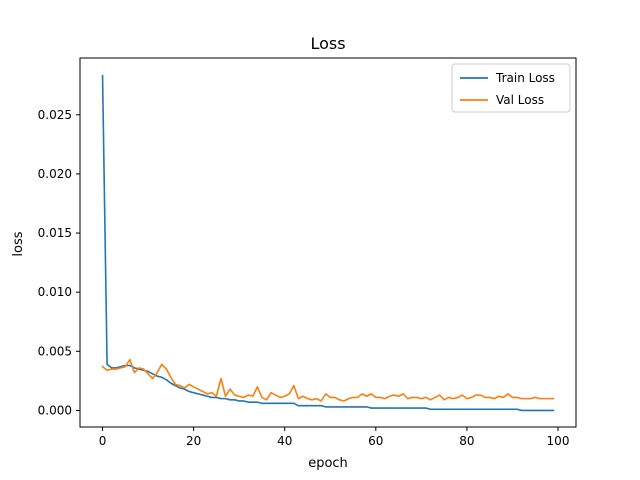 The image size is (640, 480). What do you see at coordinates (55, 233) in the screenshot?
I see `y-tick-label: 0.015` at bounding box center [55, 233].